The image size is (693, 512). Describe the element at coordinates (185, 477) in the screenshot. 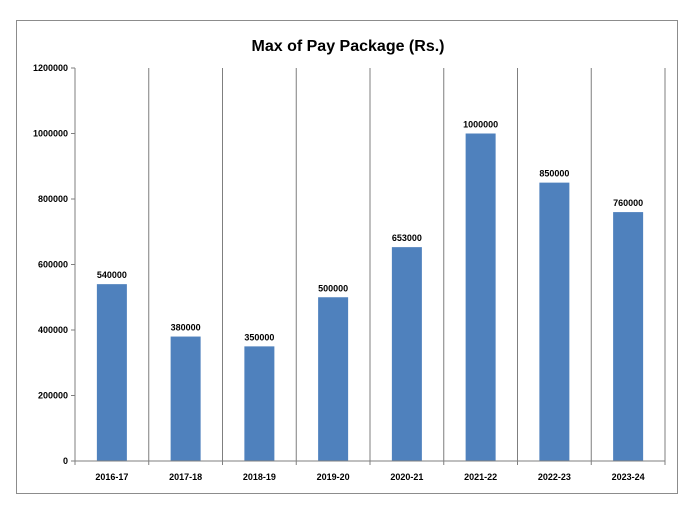

I see `x-tick-label: 2017-18` at that location.